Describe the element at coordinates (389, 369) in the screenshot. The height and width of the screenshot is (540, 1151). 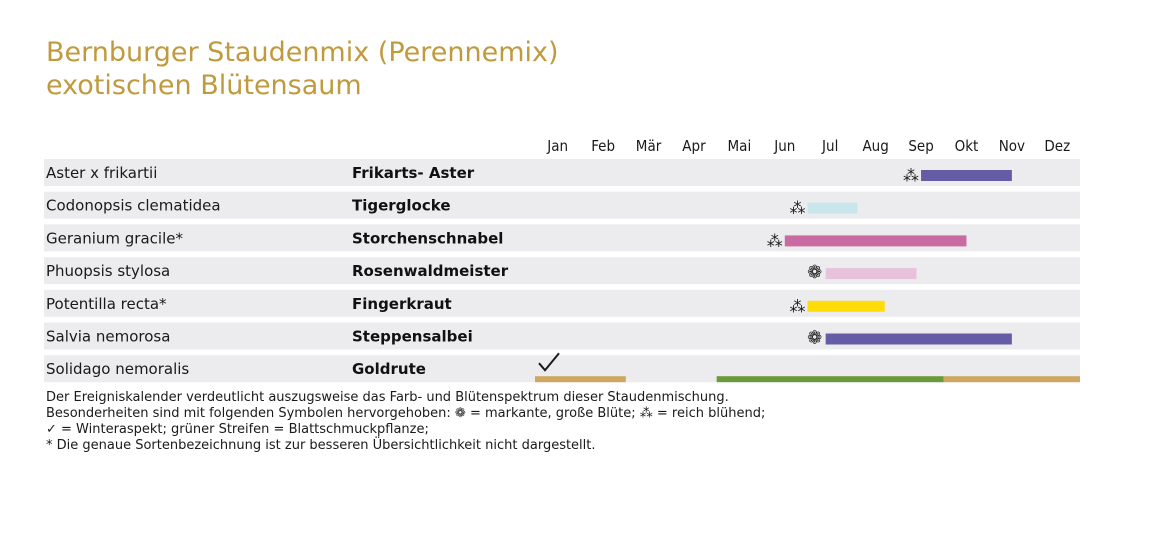
I see `german-name: Goldrute` at that location.